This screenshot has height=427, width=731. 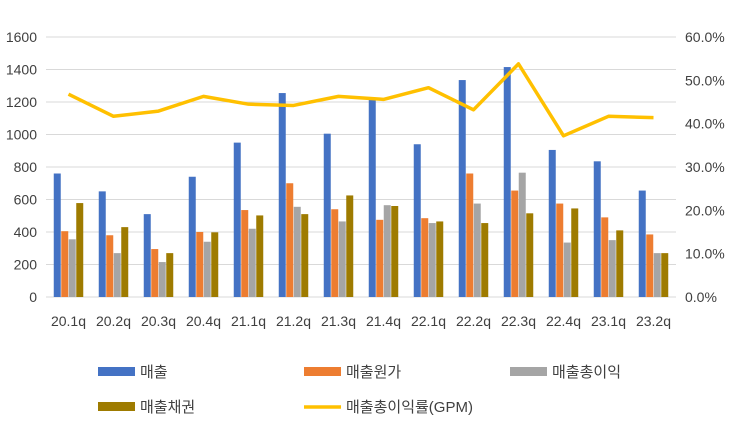 What do you see at coordinates (68, 321) in the screenshot?
I see `x-tick-label: 20.1q` at bounding box center [68, 321].